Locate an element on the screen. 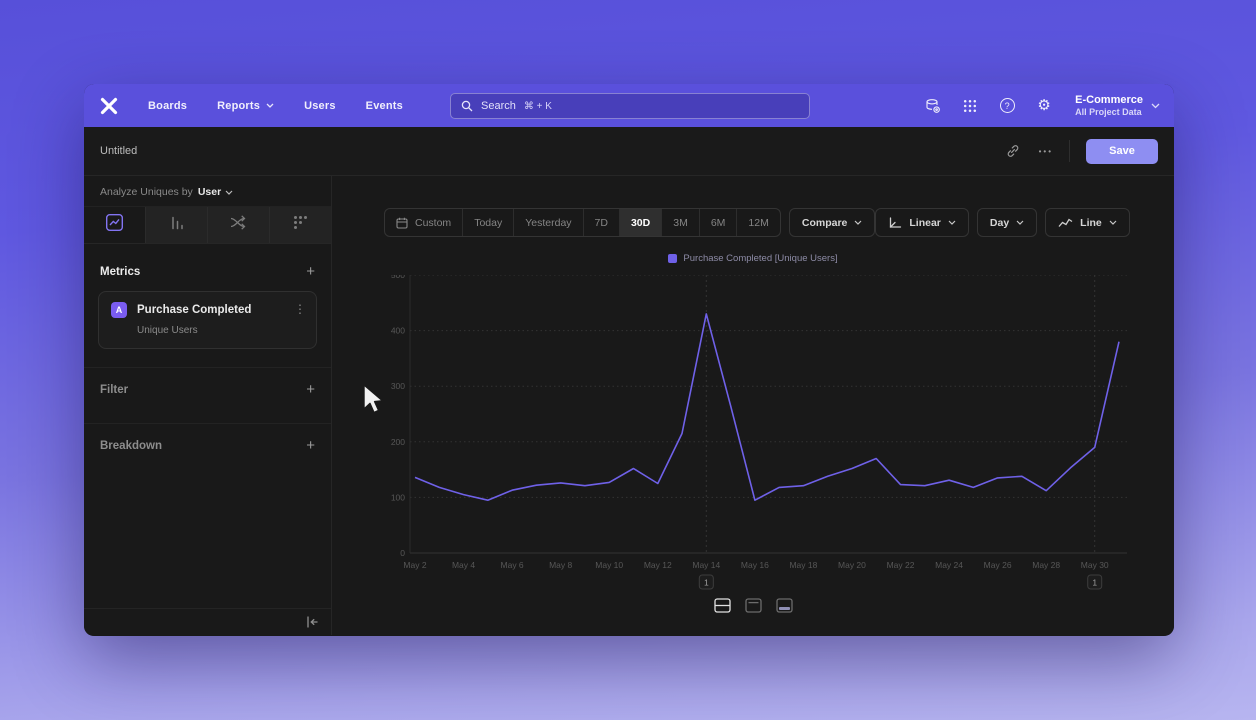  settings-gear-icon: ⚙ is located at coordinates (1044, 106).